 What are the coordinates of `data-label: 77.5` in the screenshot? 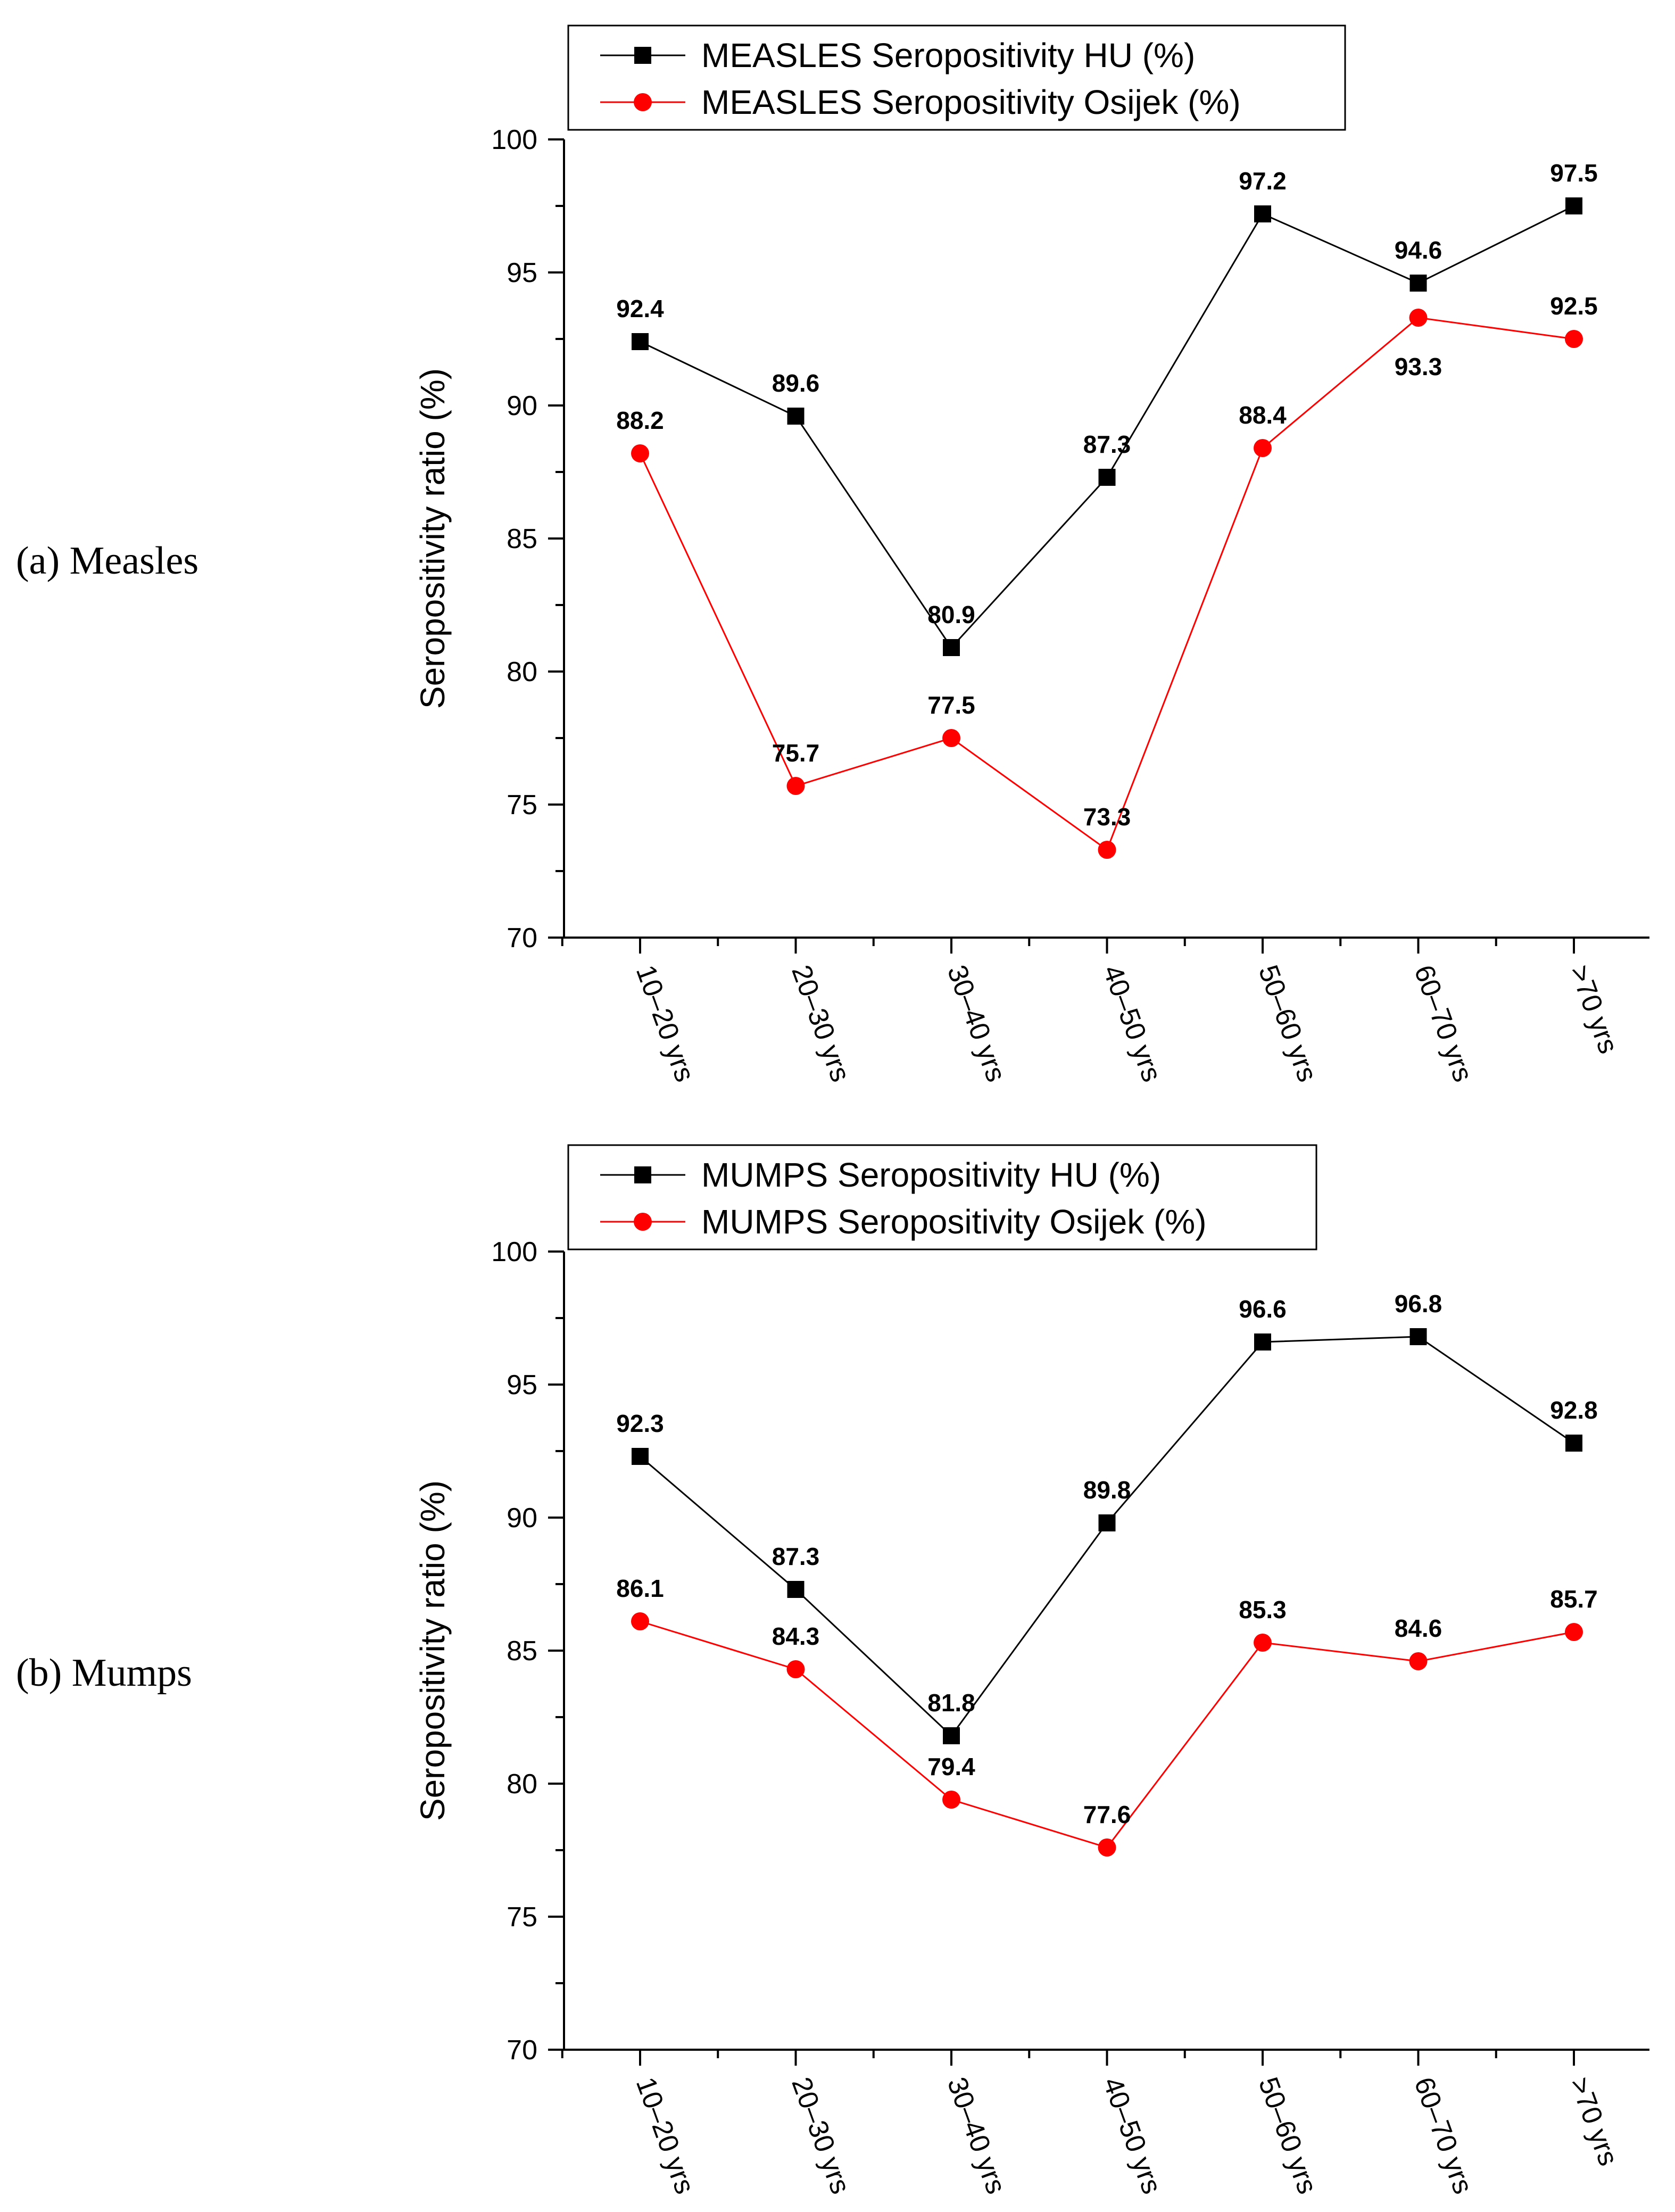 It's located at (951, 705).